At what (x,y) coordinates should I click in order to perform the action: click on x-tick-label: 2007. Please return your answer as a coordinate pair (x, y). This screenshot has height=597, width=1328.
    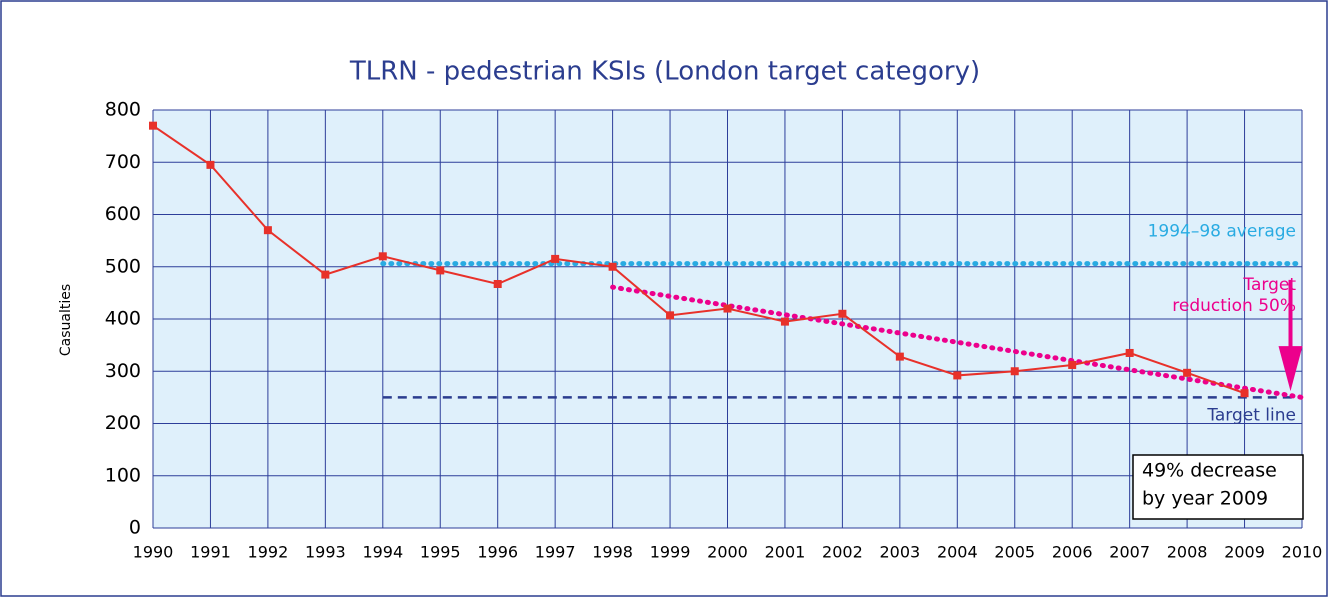
    Looking at the image, I should click on (1129, 552).